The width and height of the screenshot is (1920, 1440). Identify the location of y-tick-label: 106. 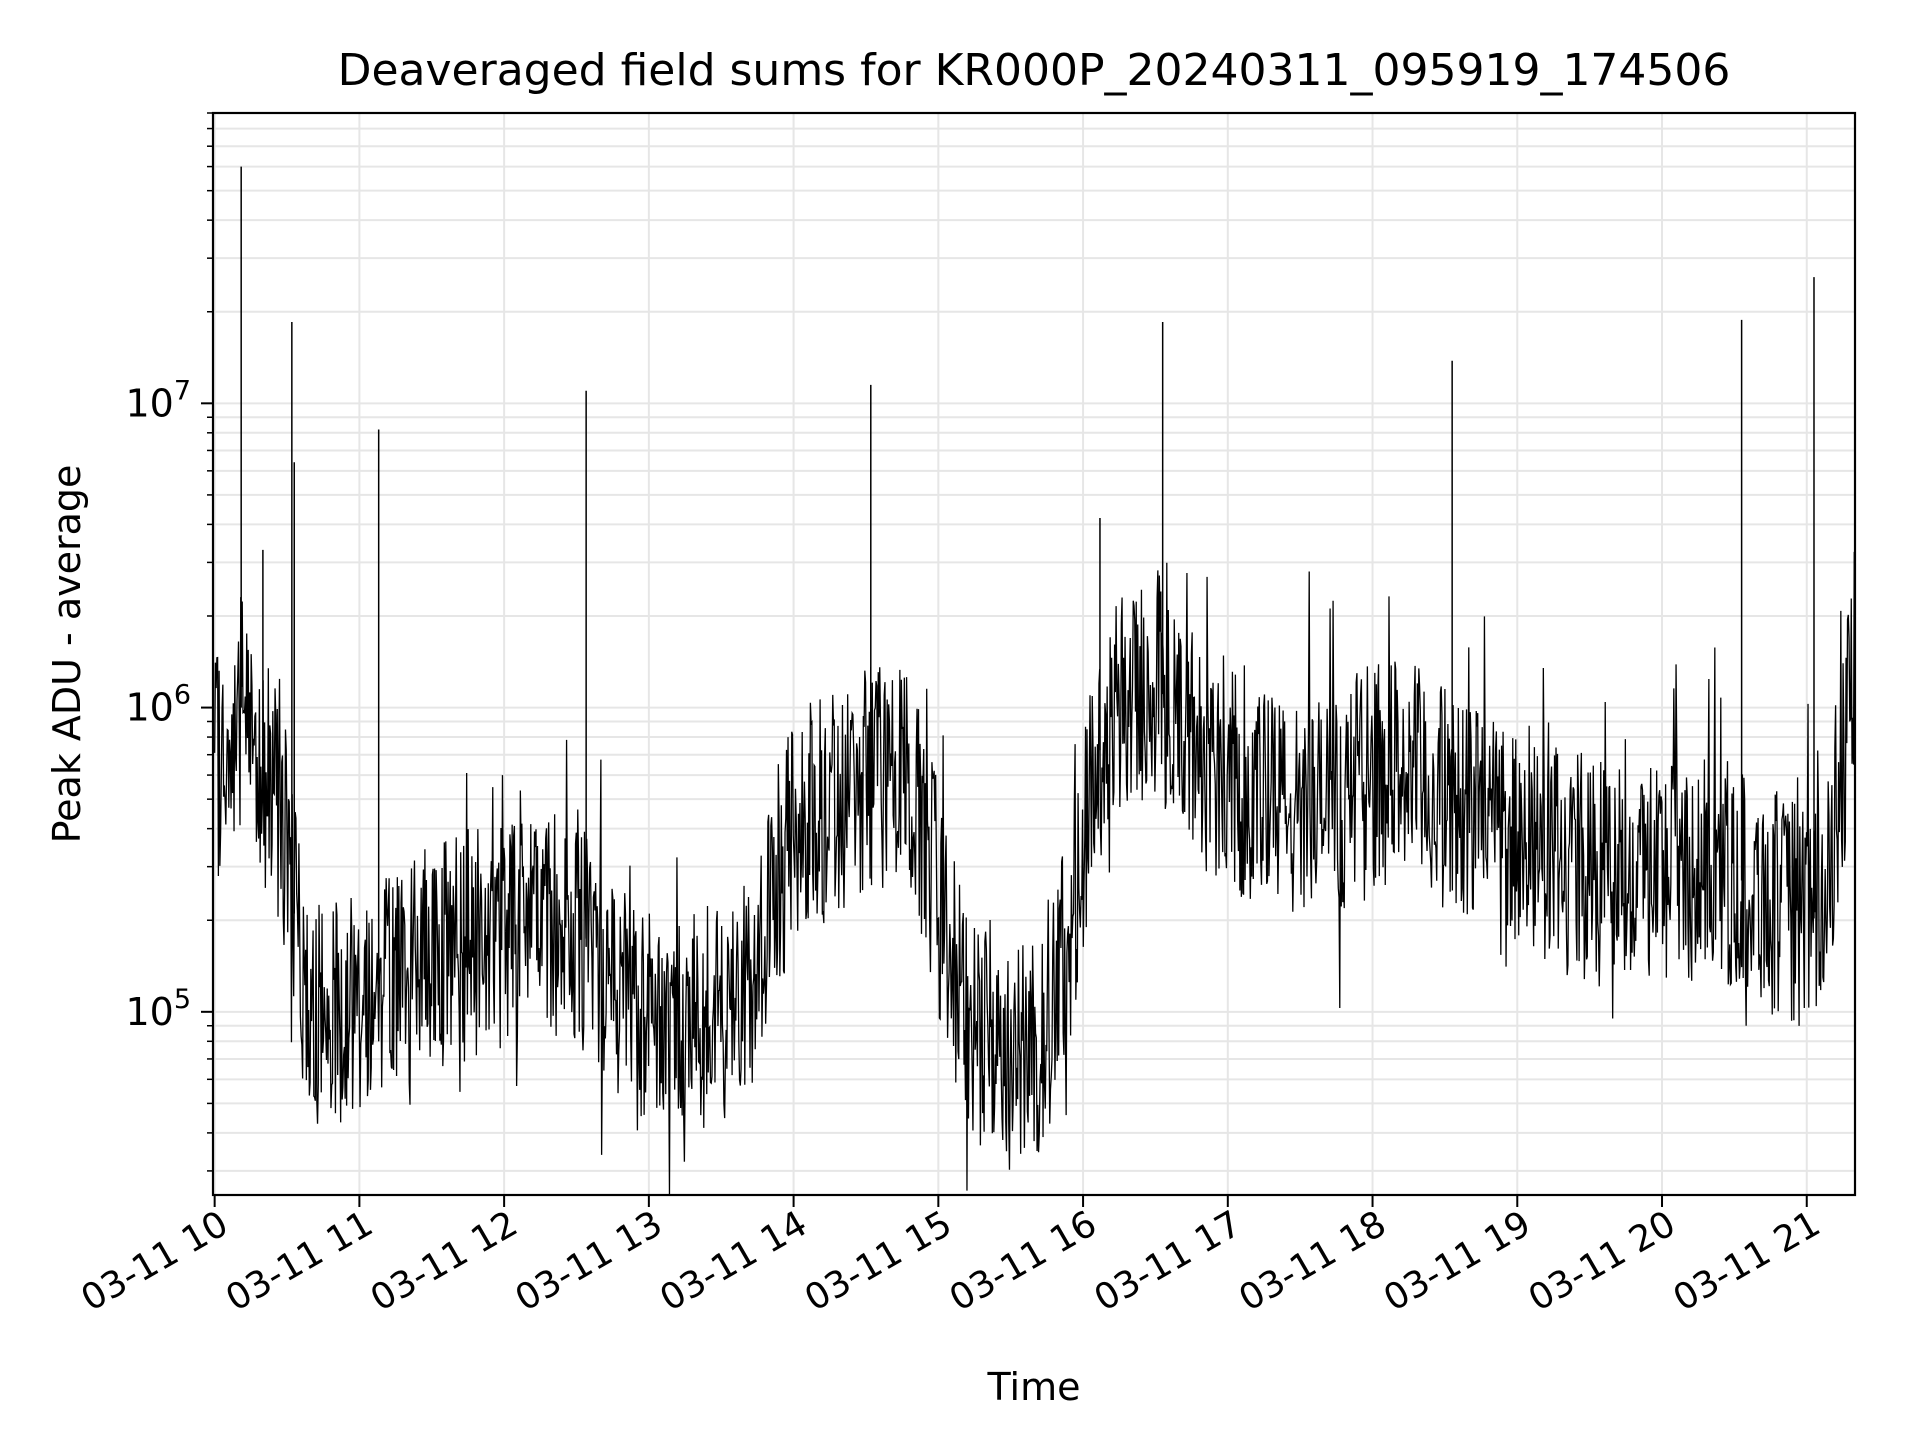
(158, 705).